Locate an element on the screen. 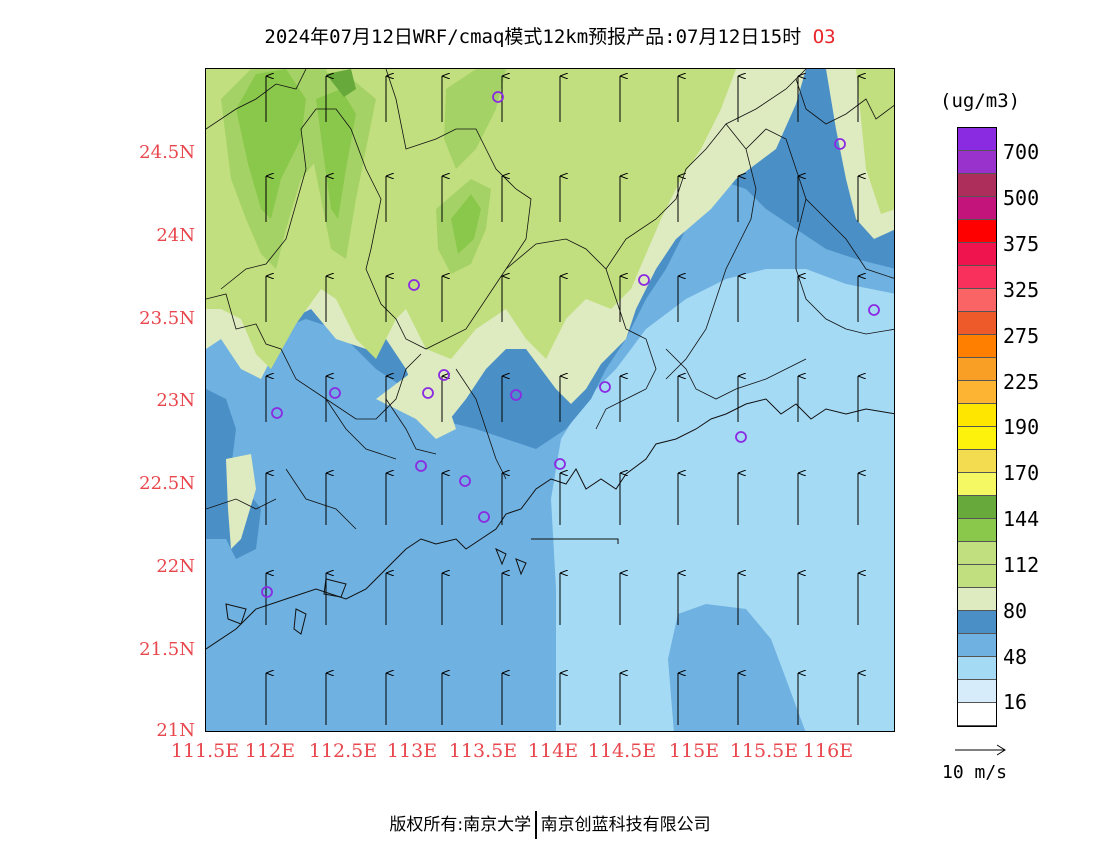 This screenshot has width=1100, height=850. lon-label: 114E is located at coordinates (553, 751).